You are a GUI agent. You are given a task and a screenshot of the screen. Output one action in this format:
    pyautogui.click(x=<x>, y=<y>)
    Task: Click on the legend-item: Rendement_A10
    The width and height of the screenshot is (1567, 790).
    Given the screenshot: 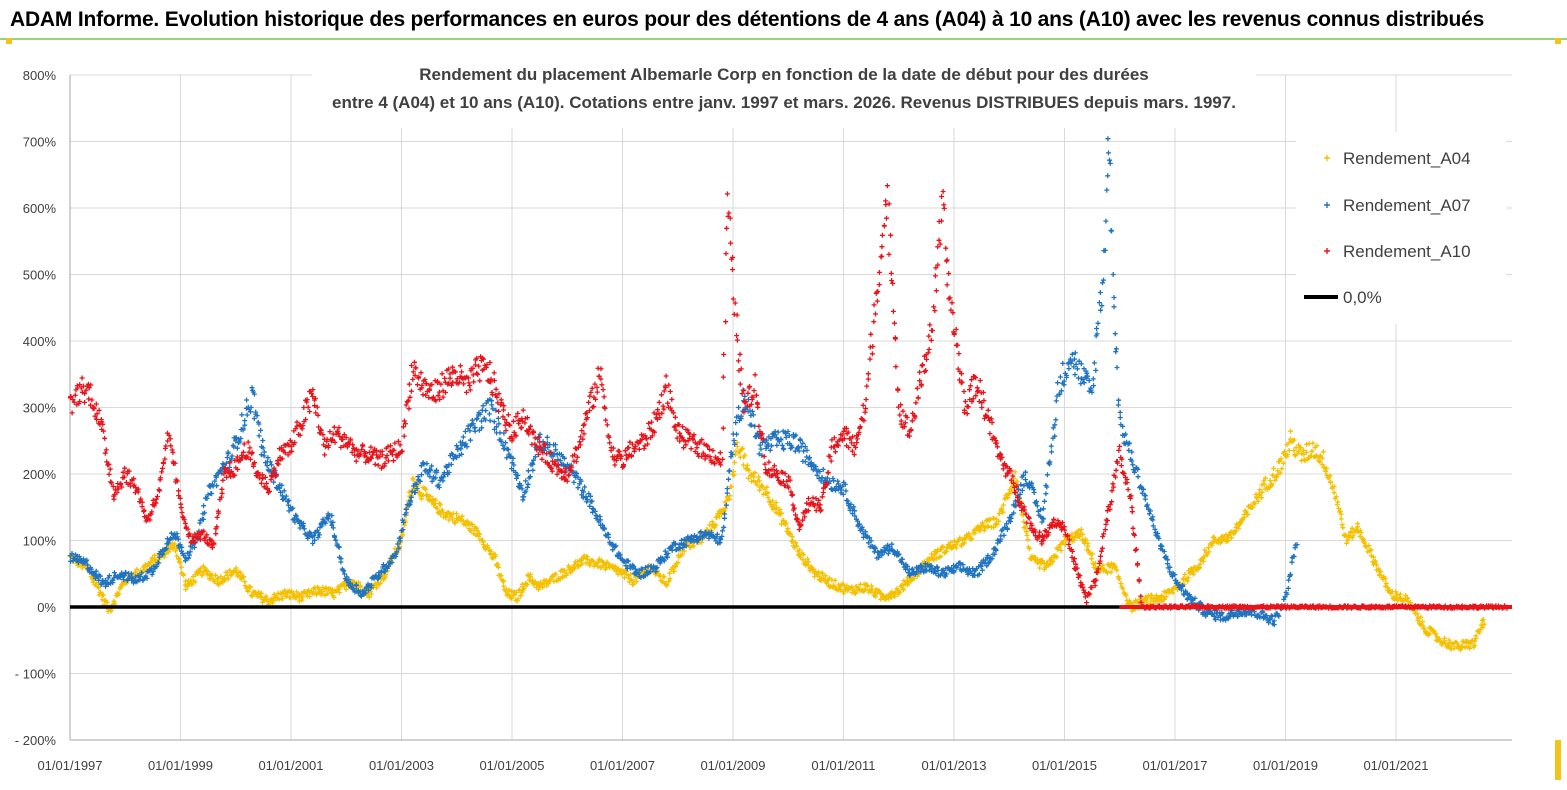 What is the action you would take?
    pyautogui.click(x=1397, y=251)
    